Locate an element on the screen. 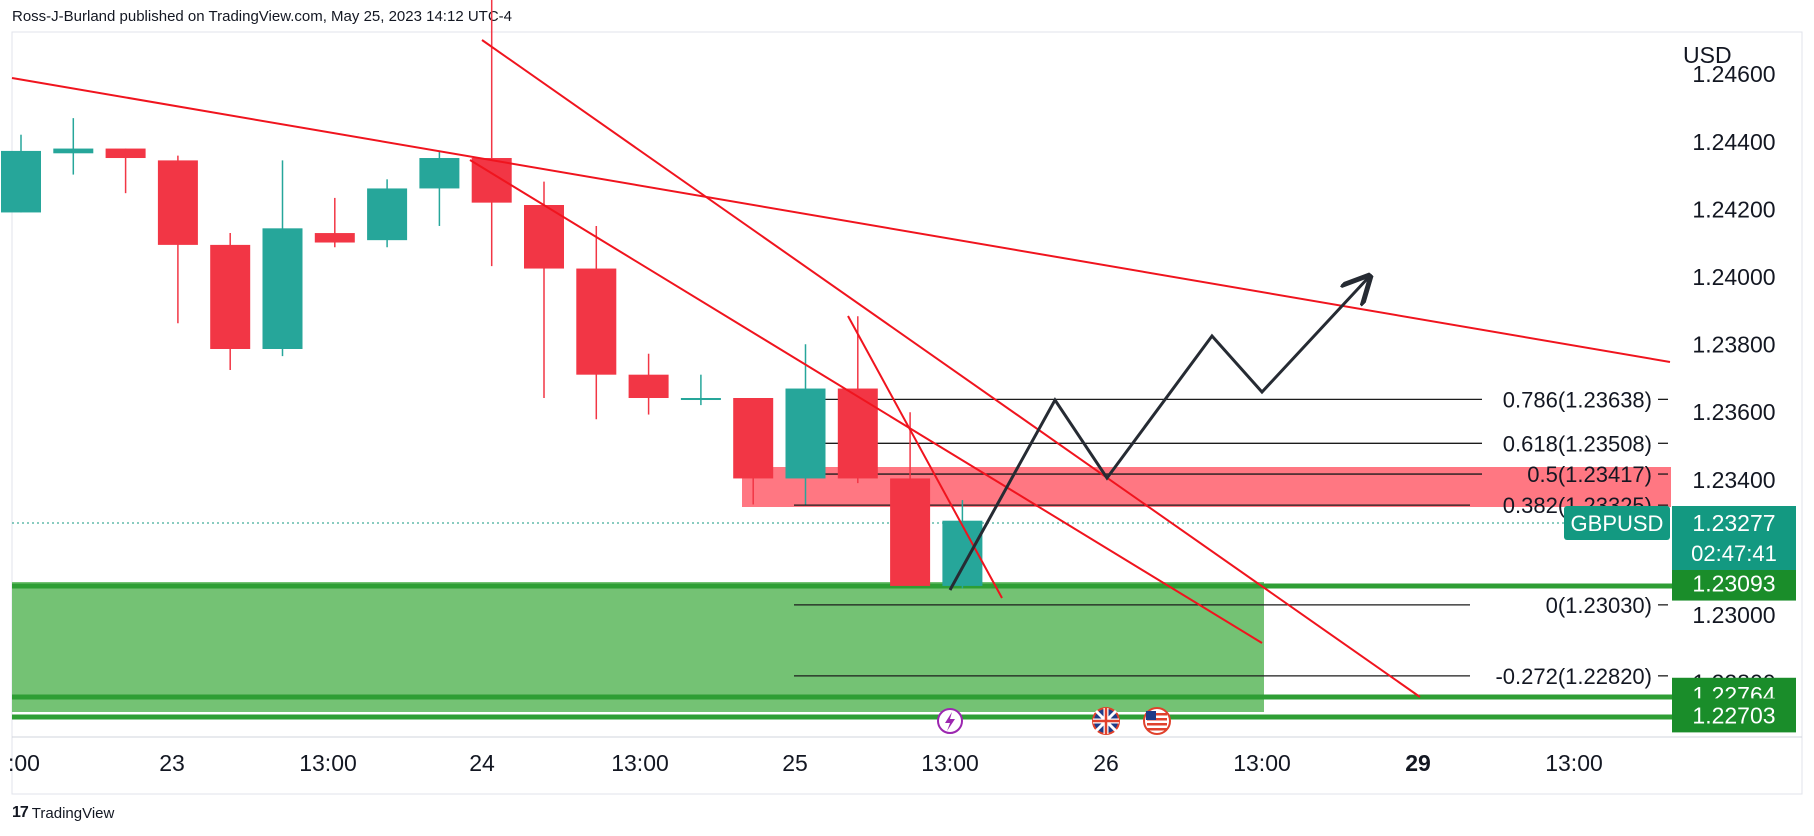  price-tick-label: 1.23000 is located at coordinates (1733, 615).